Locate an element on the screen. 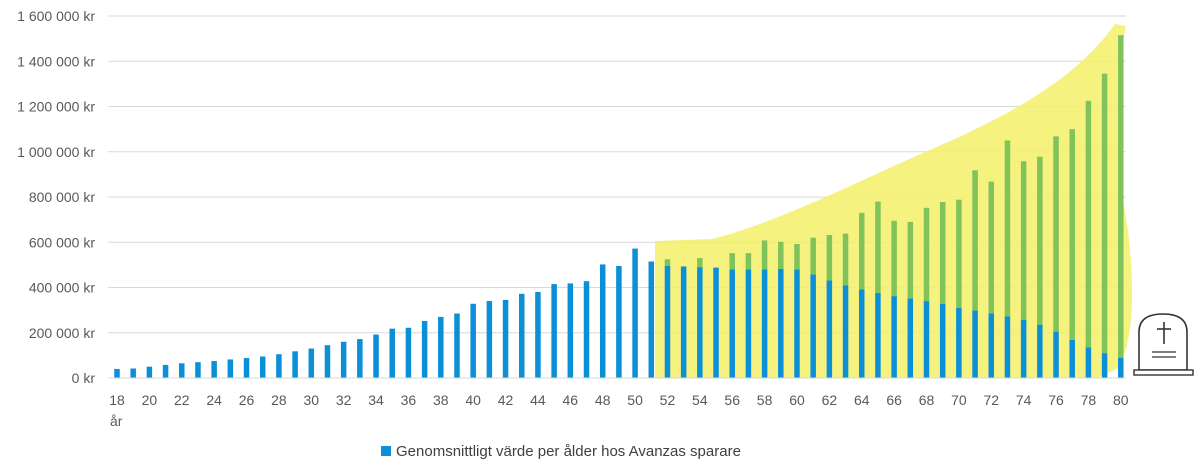 The height and width of the screenshot is (476, 1200). y-tick-label: 400 000 kr is located at coordinates (62, 288).